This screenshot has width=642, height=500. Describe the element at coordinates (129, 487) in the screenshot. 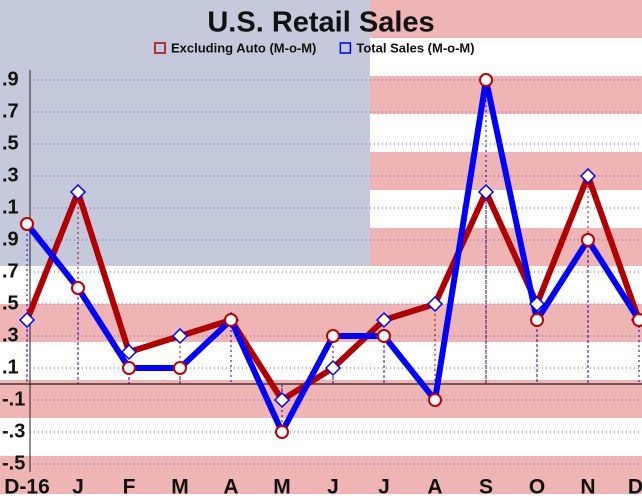

I see `x-tick-label: F` at that location.